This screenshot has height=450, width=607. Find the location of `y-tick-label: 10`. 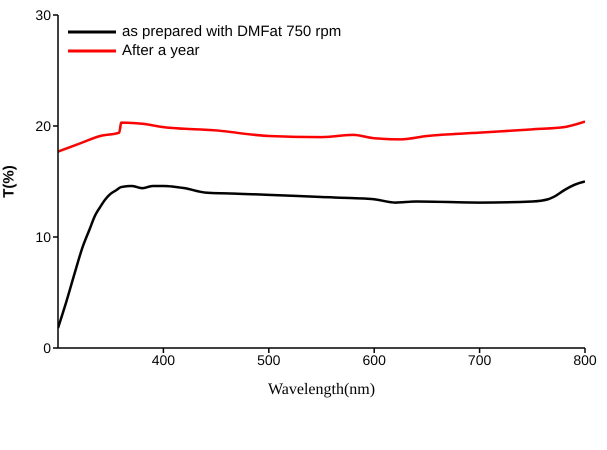

y-tick-label: 10 is located at coordinates (43, 236).